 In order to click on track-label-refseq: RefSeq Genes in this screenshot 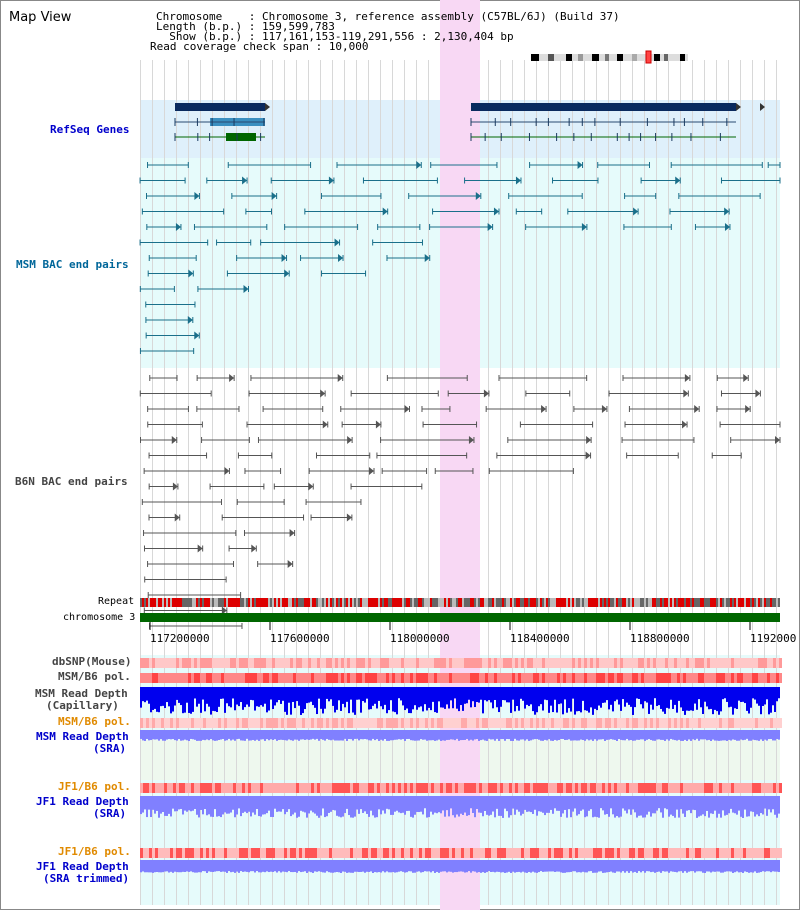, I will do `click(90, 129)`.